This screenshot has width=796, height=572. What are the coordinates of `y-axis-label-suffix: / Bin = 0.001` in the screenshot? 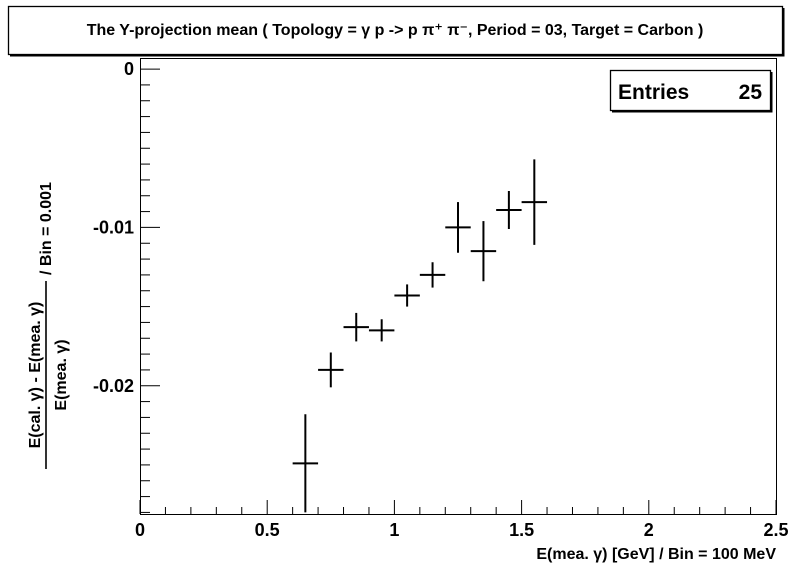 It's located at (46, 228).